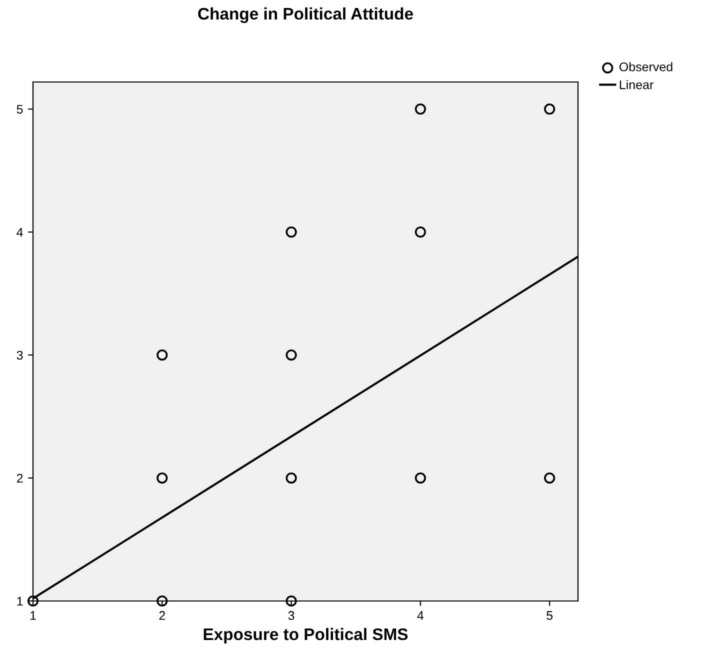  What do you see at coordinates (162, 615) in the screenshot?
I see `x-tick-label: 2` at bounding box center [162, 615].